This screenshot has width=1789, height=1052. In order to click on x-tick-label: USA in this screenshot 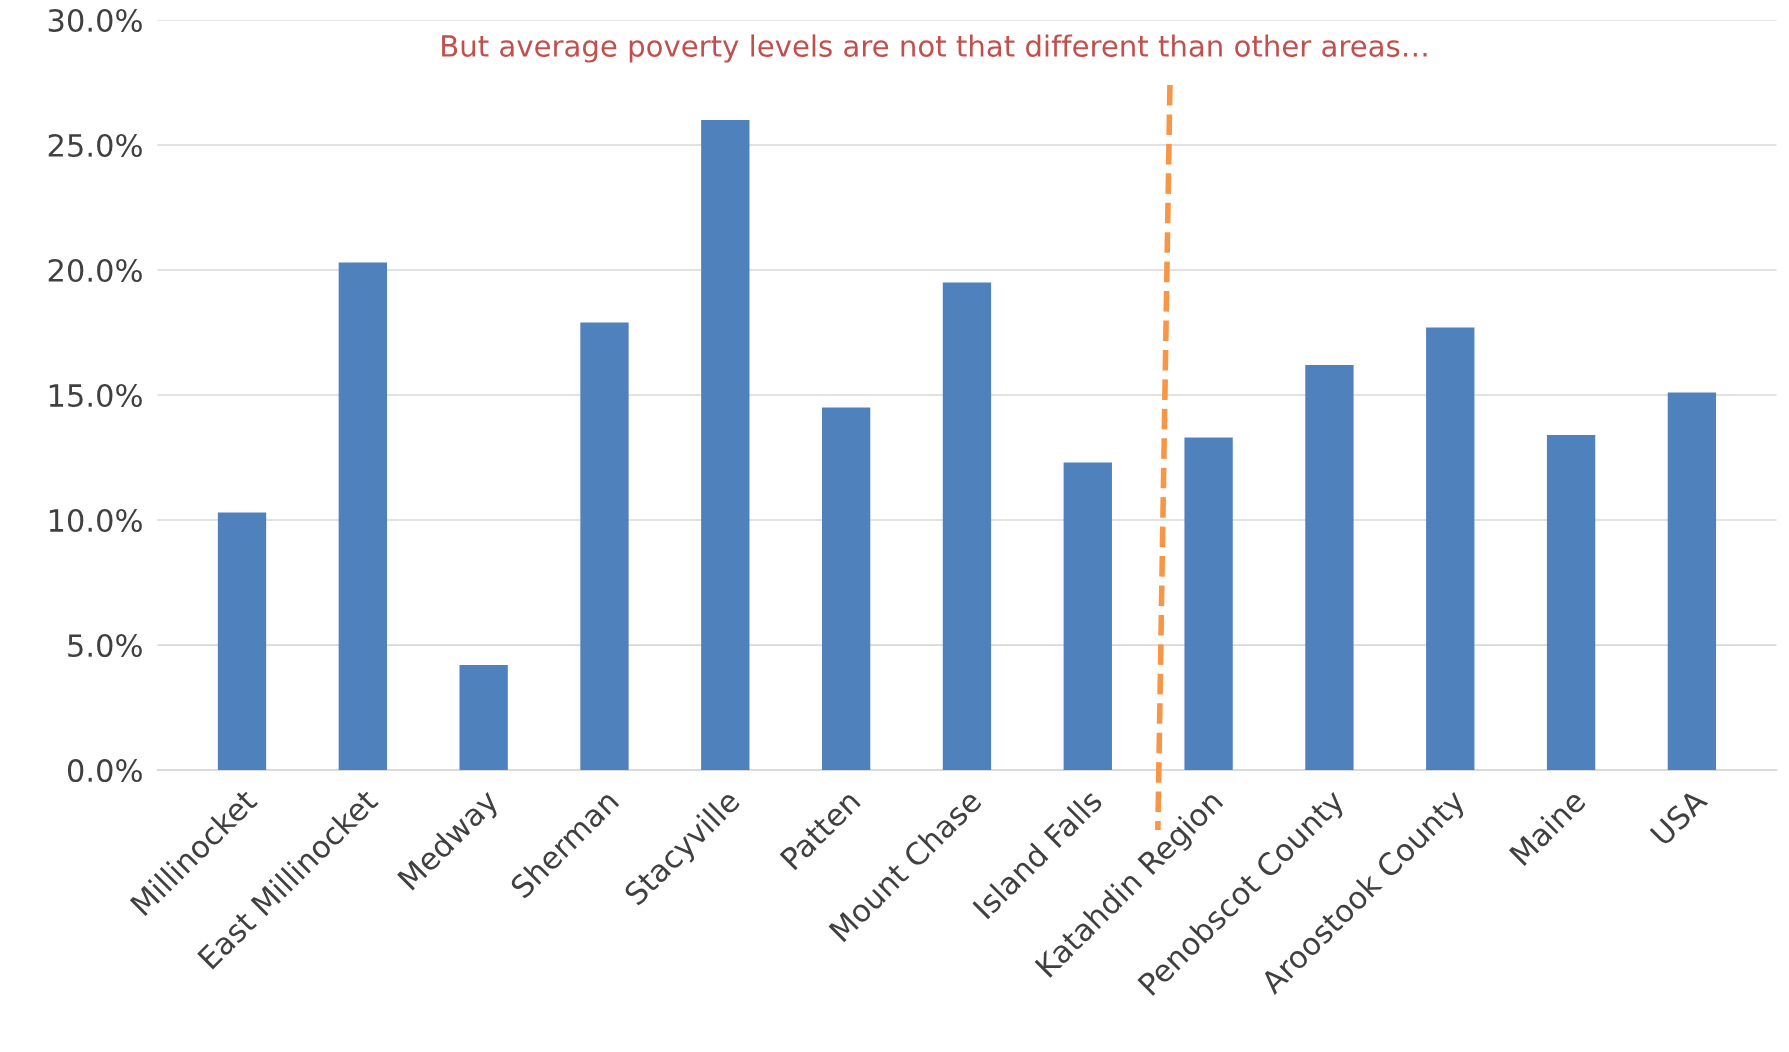, I will do `click(1679, 817)`.